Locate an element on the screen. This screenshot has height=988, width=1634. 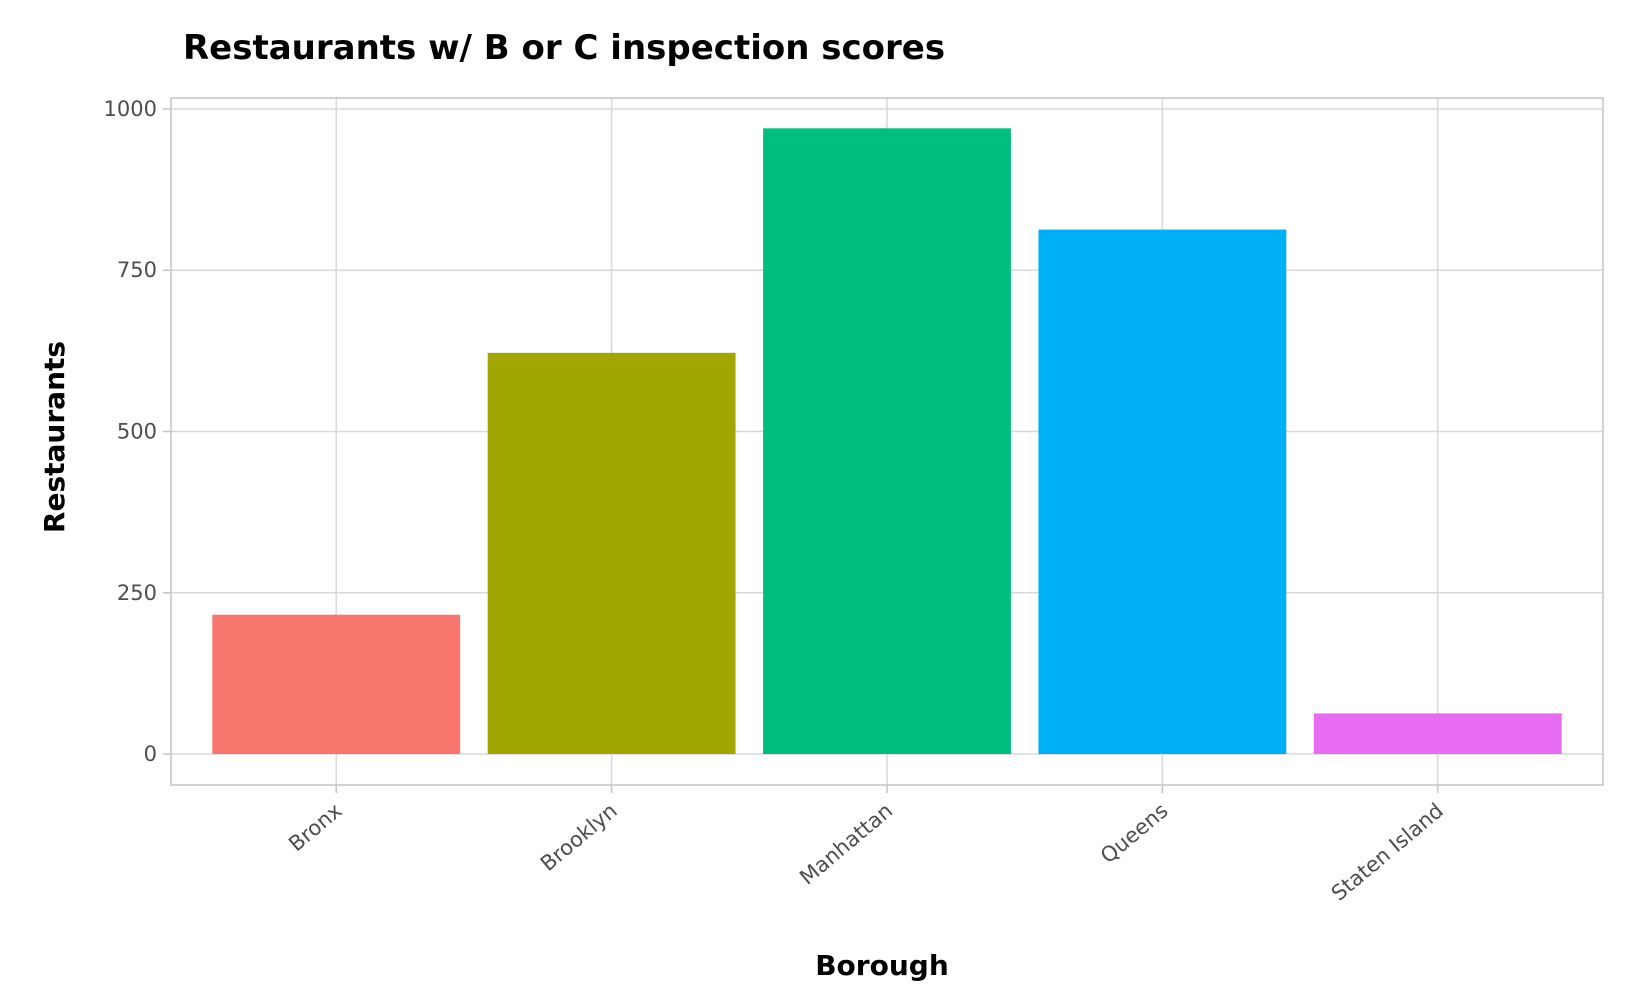
bar-manhattan is located at coordinates (887, 441).